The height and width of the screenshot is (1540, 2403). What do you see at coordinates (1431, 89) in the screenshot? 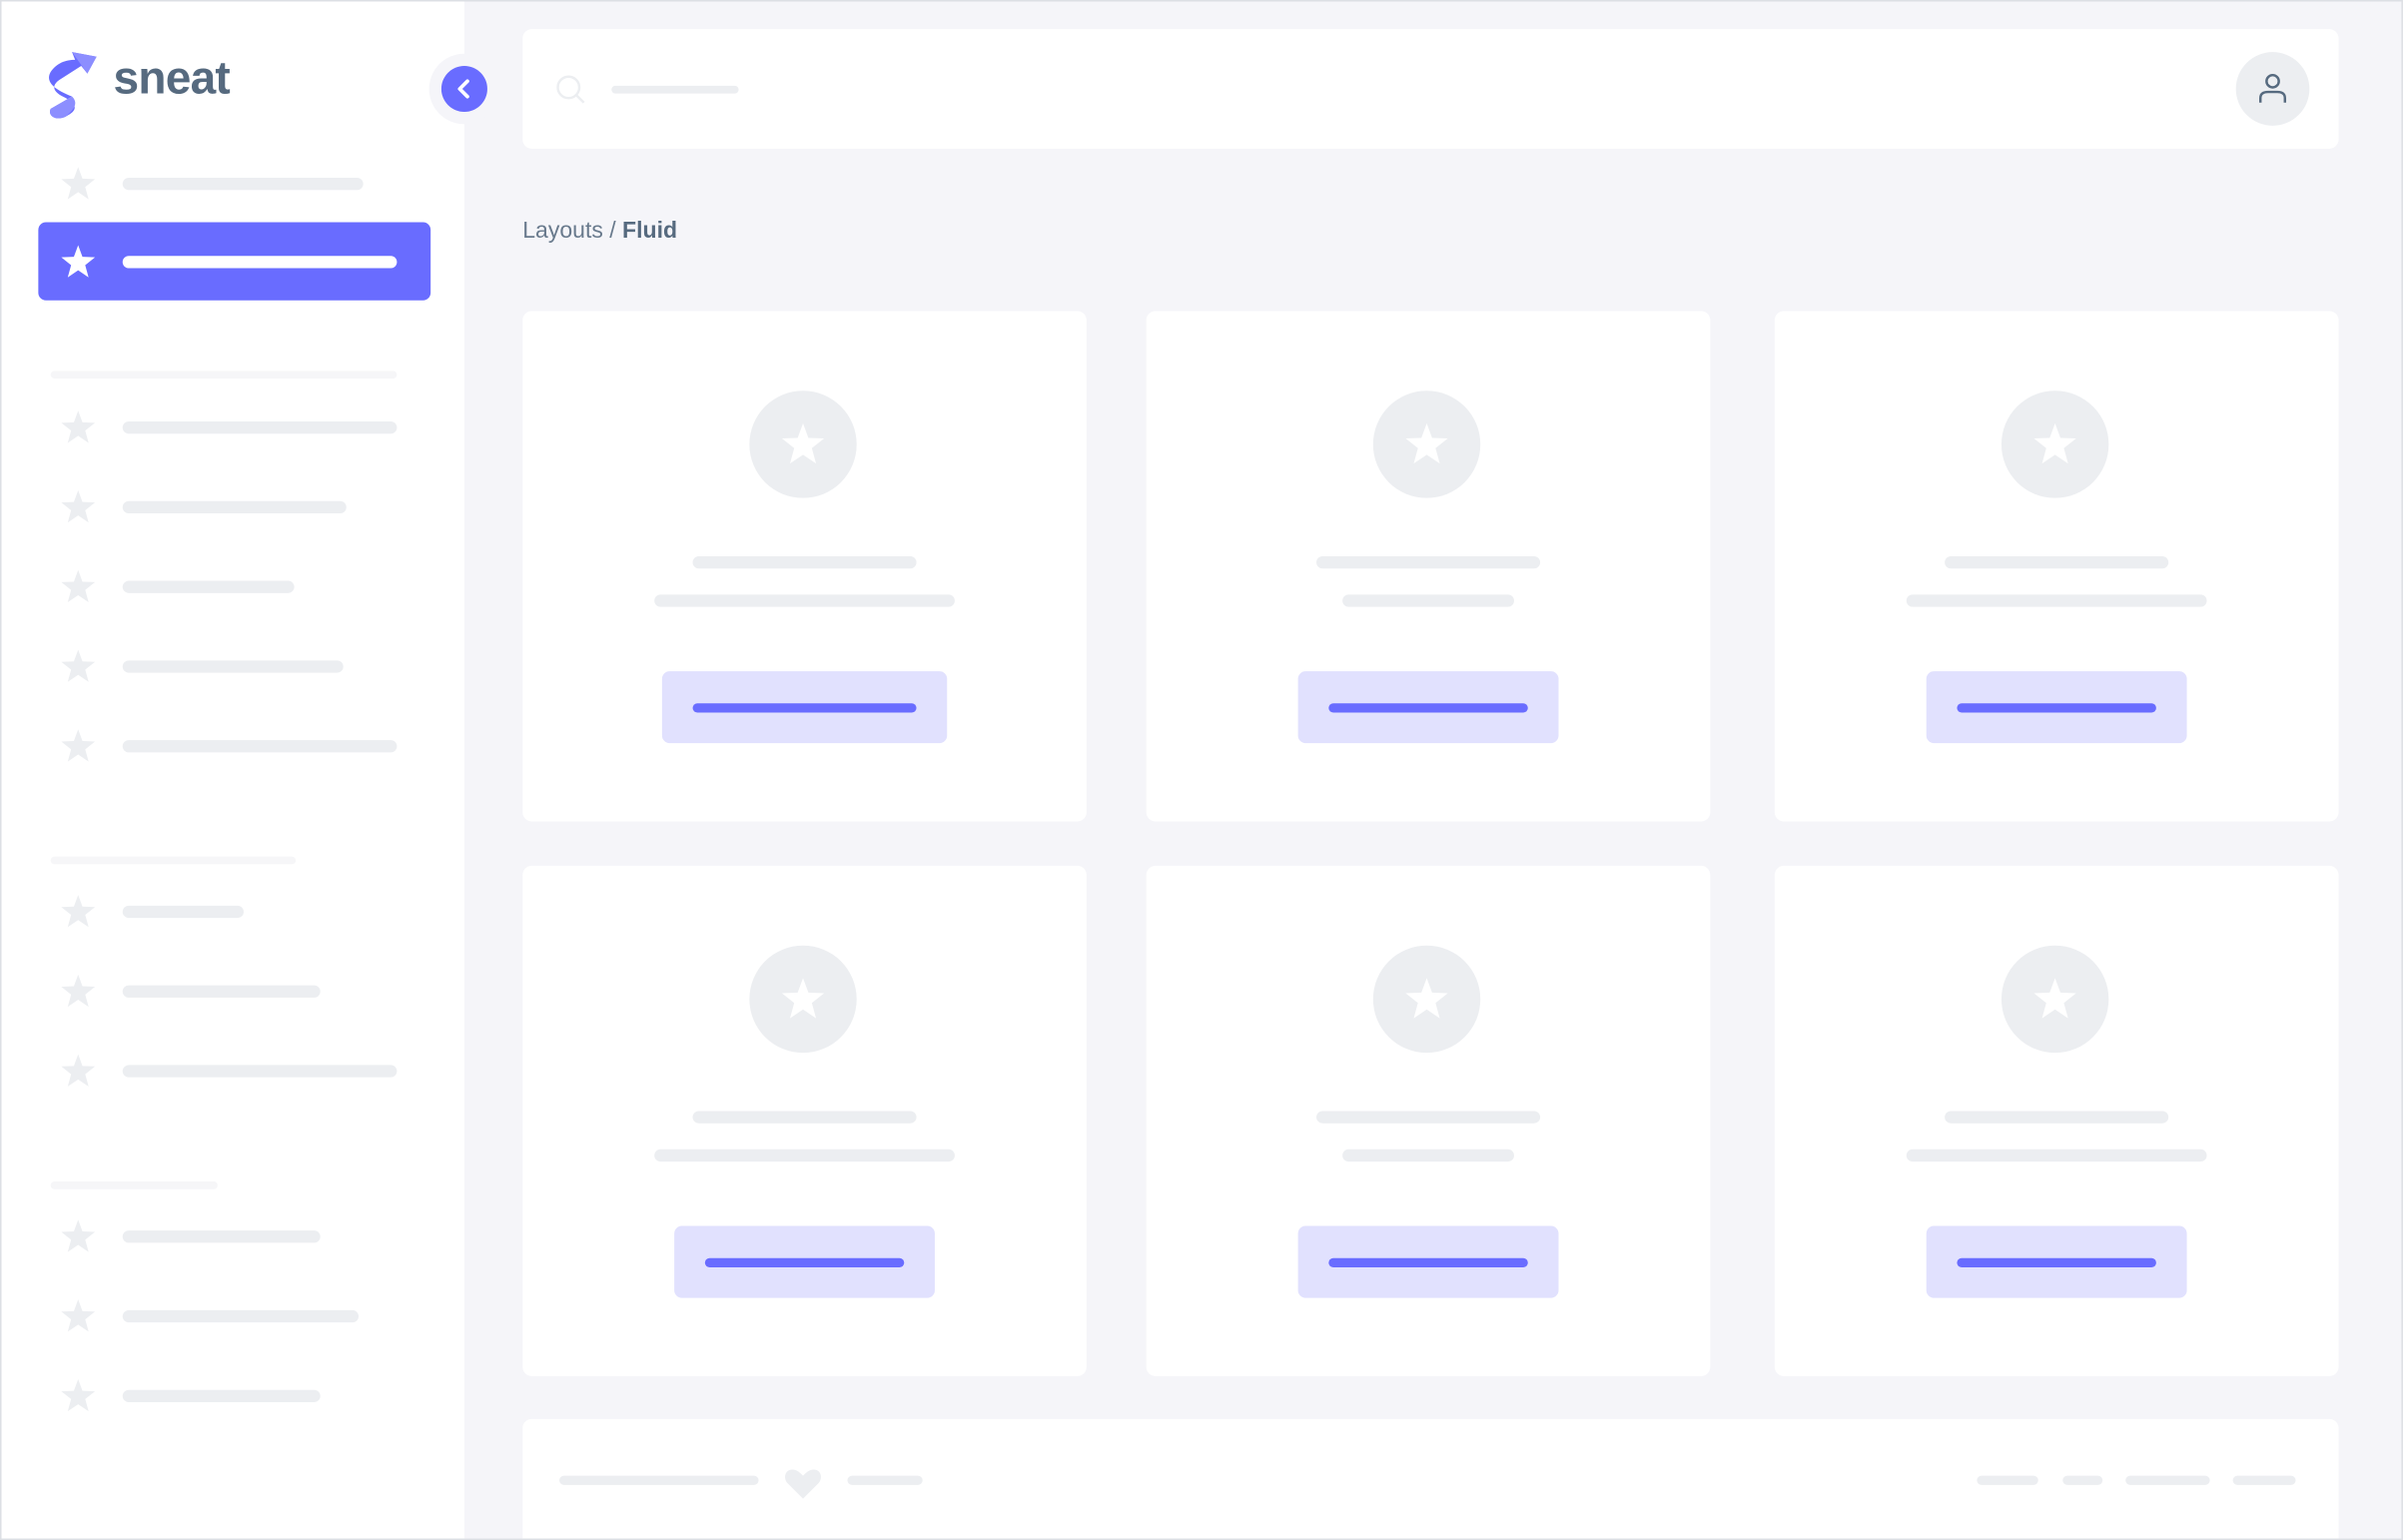
I see `navbar` at bounding box center [1431, 89].